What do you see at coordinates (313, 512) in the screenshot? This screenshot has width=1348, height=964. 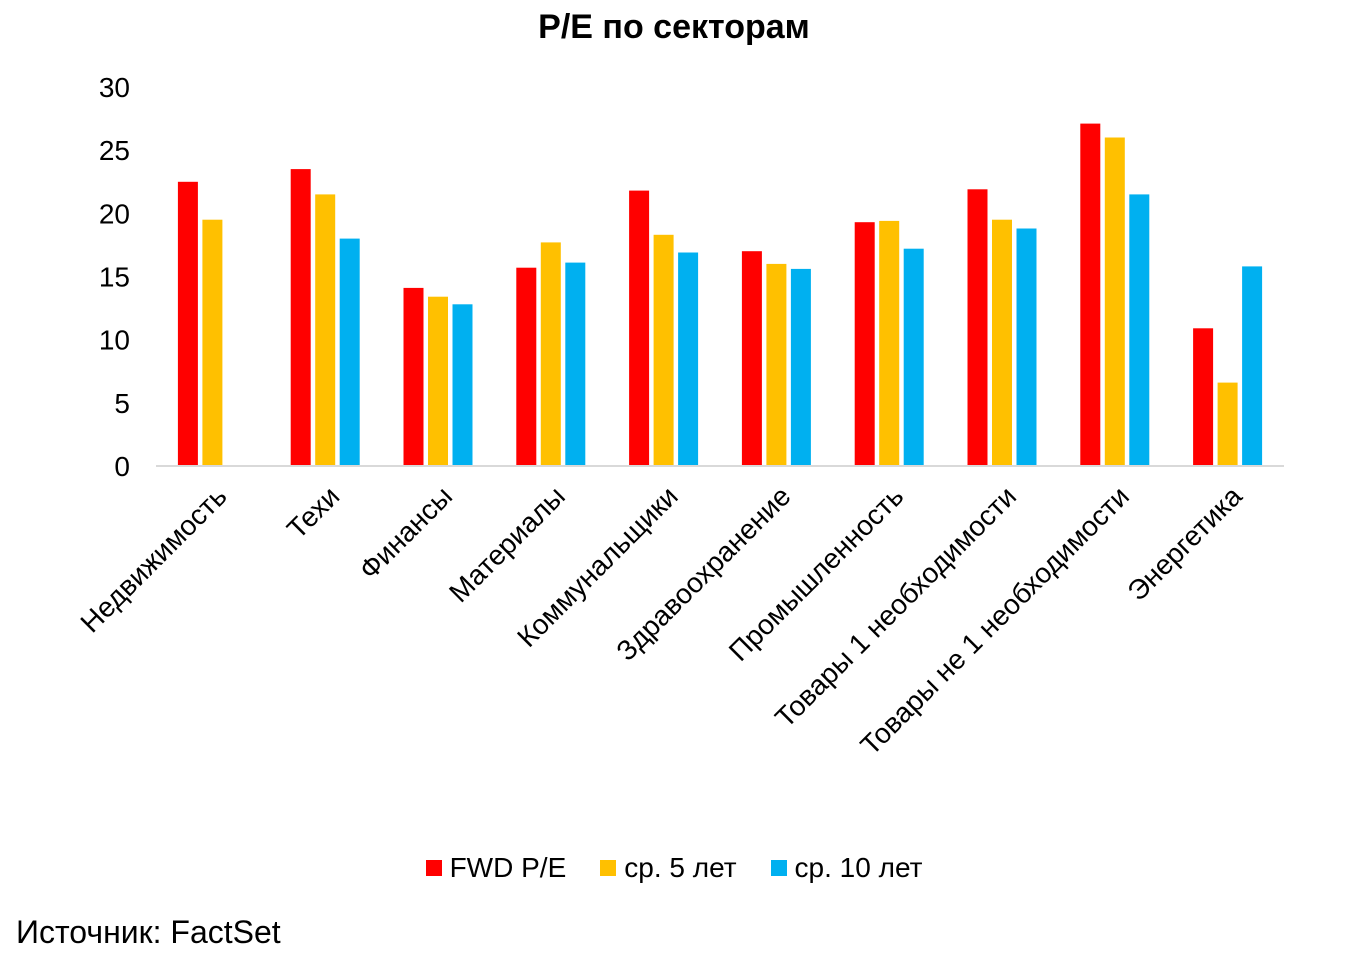 I see `x-category-label: Техи` at bounding box center [313, 512].